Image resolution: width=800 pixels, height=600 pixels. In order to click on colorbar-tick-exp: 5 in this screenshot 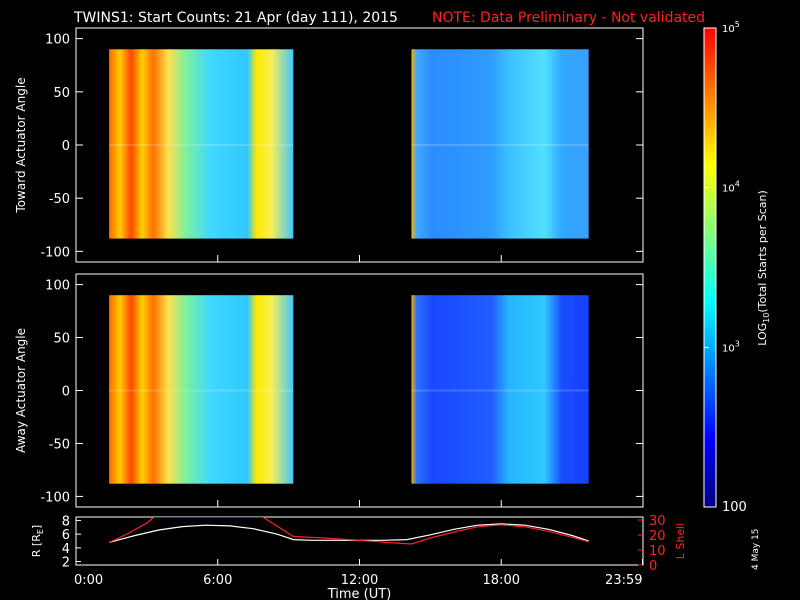, I will do `click(737, 24)`.